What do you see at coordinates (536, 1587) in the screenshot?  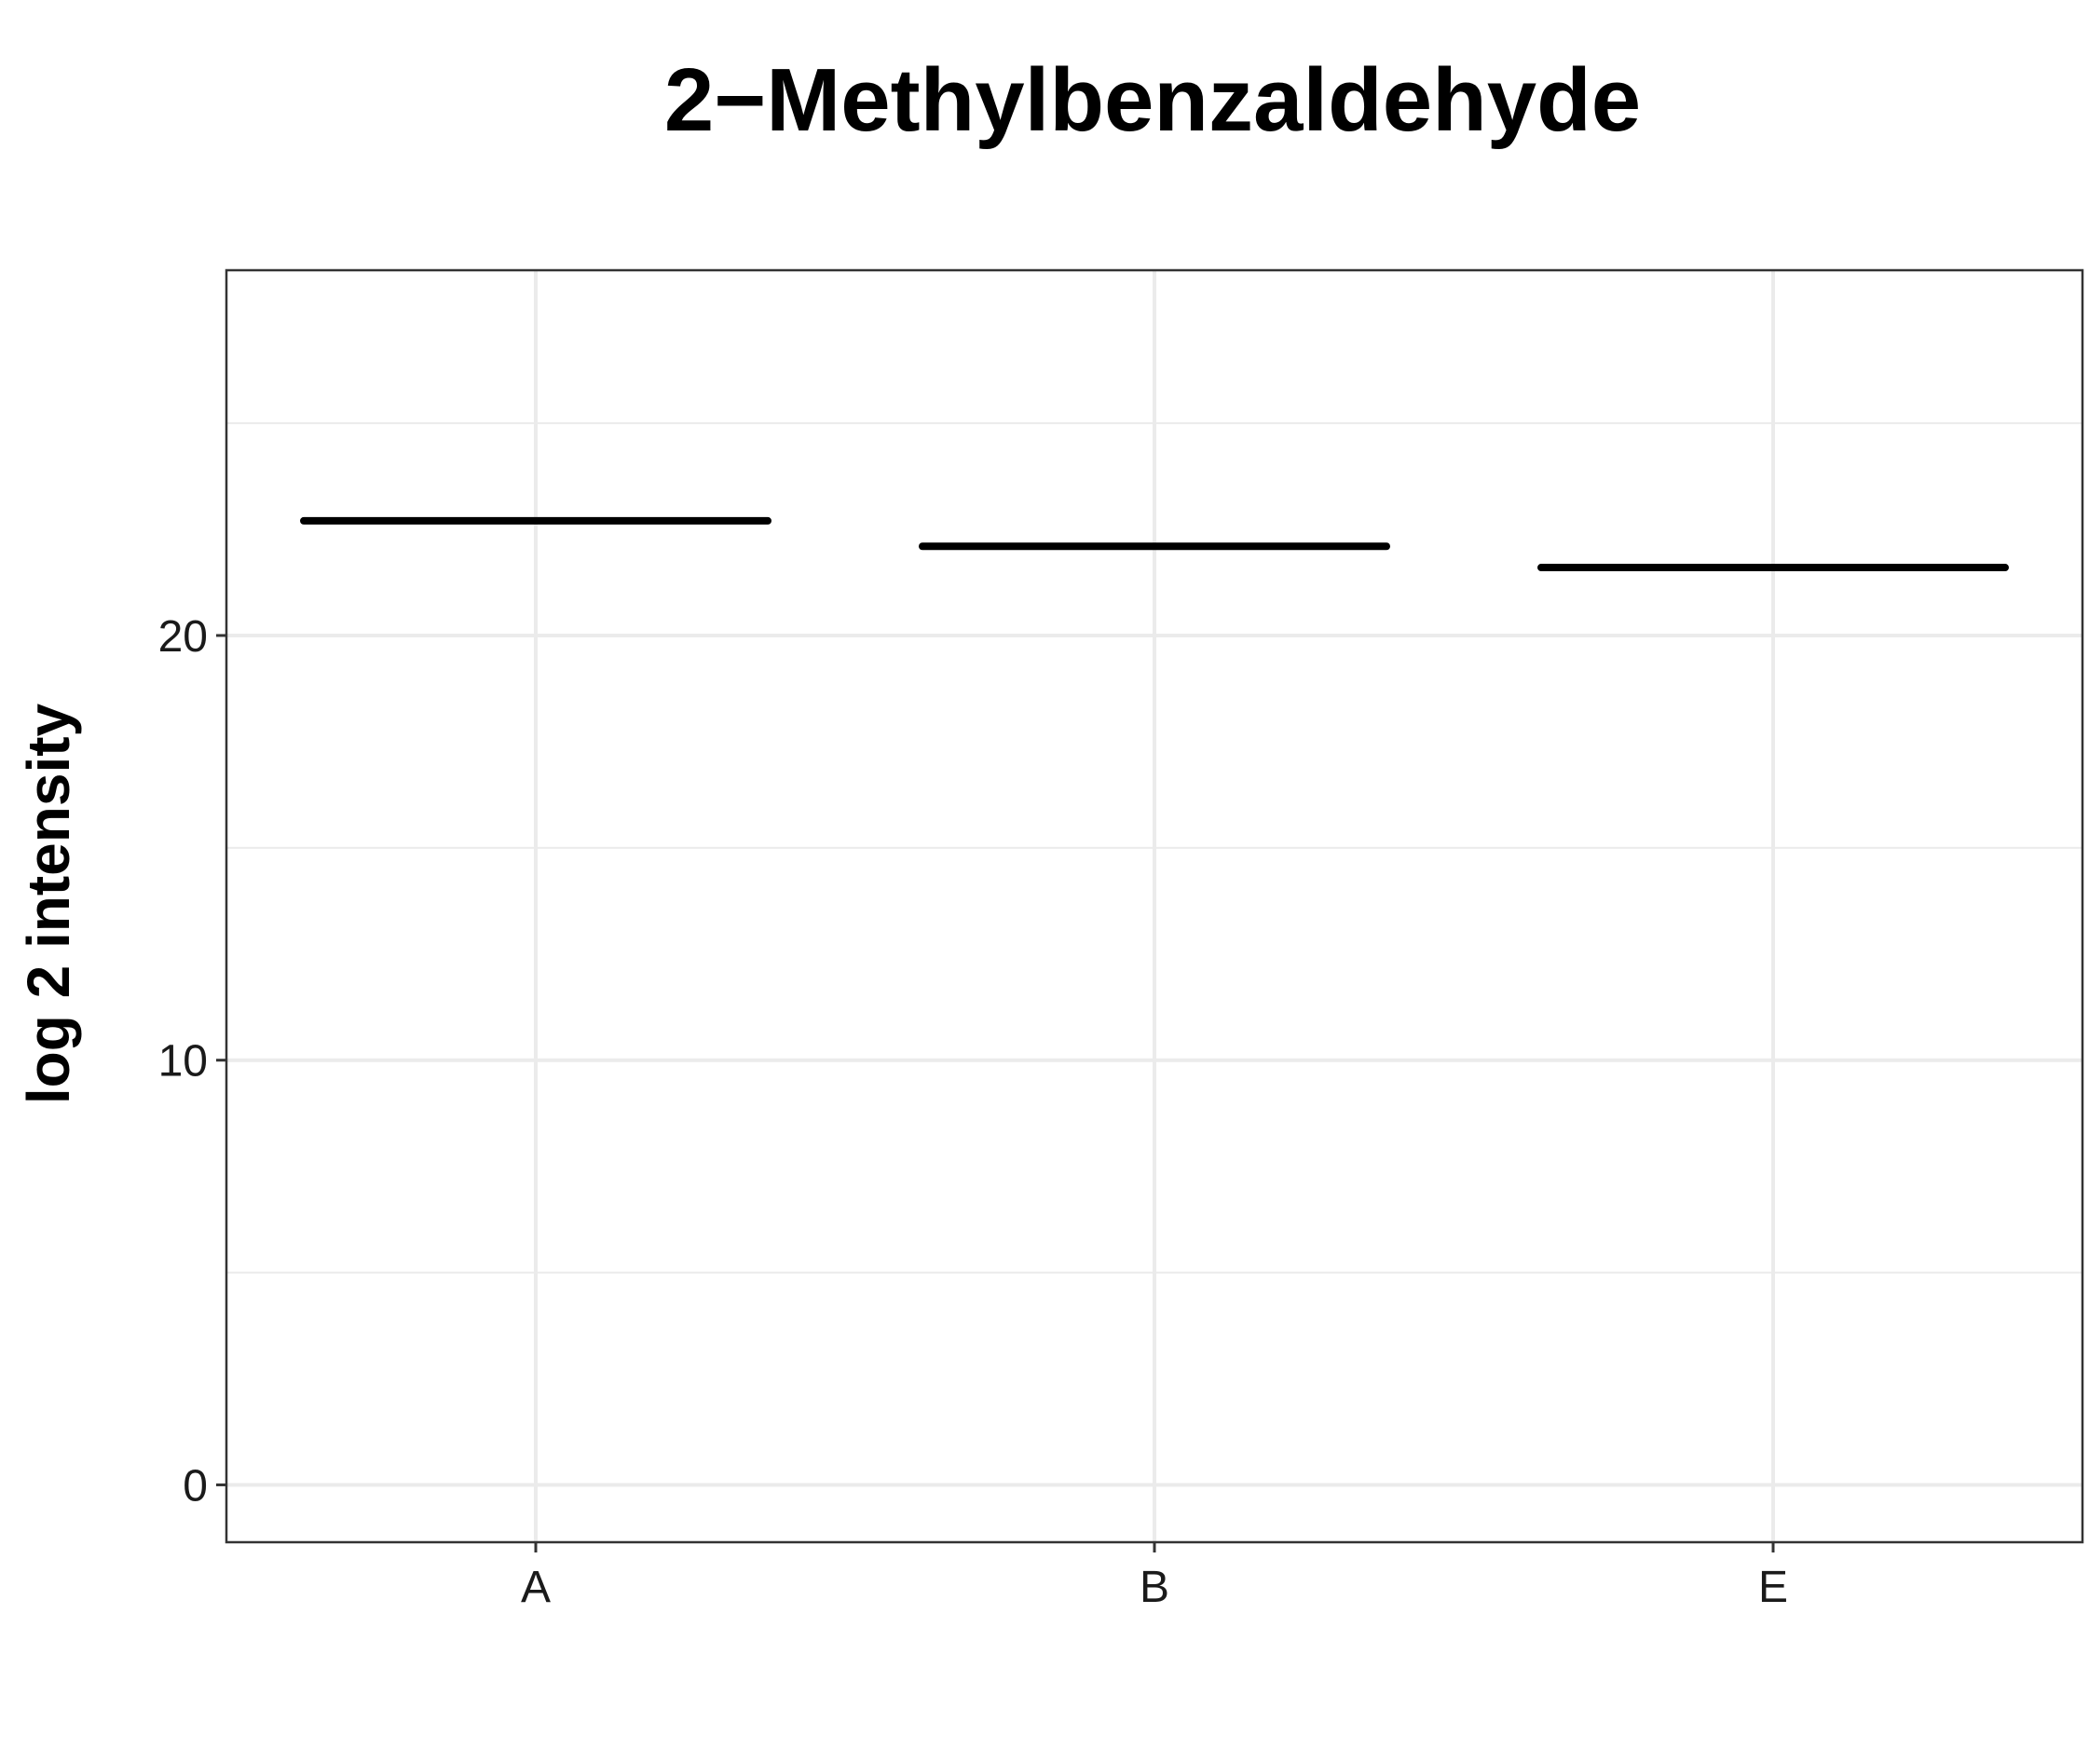 I see `x-tick-label: A` at bounding box center [536, 1587].